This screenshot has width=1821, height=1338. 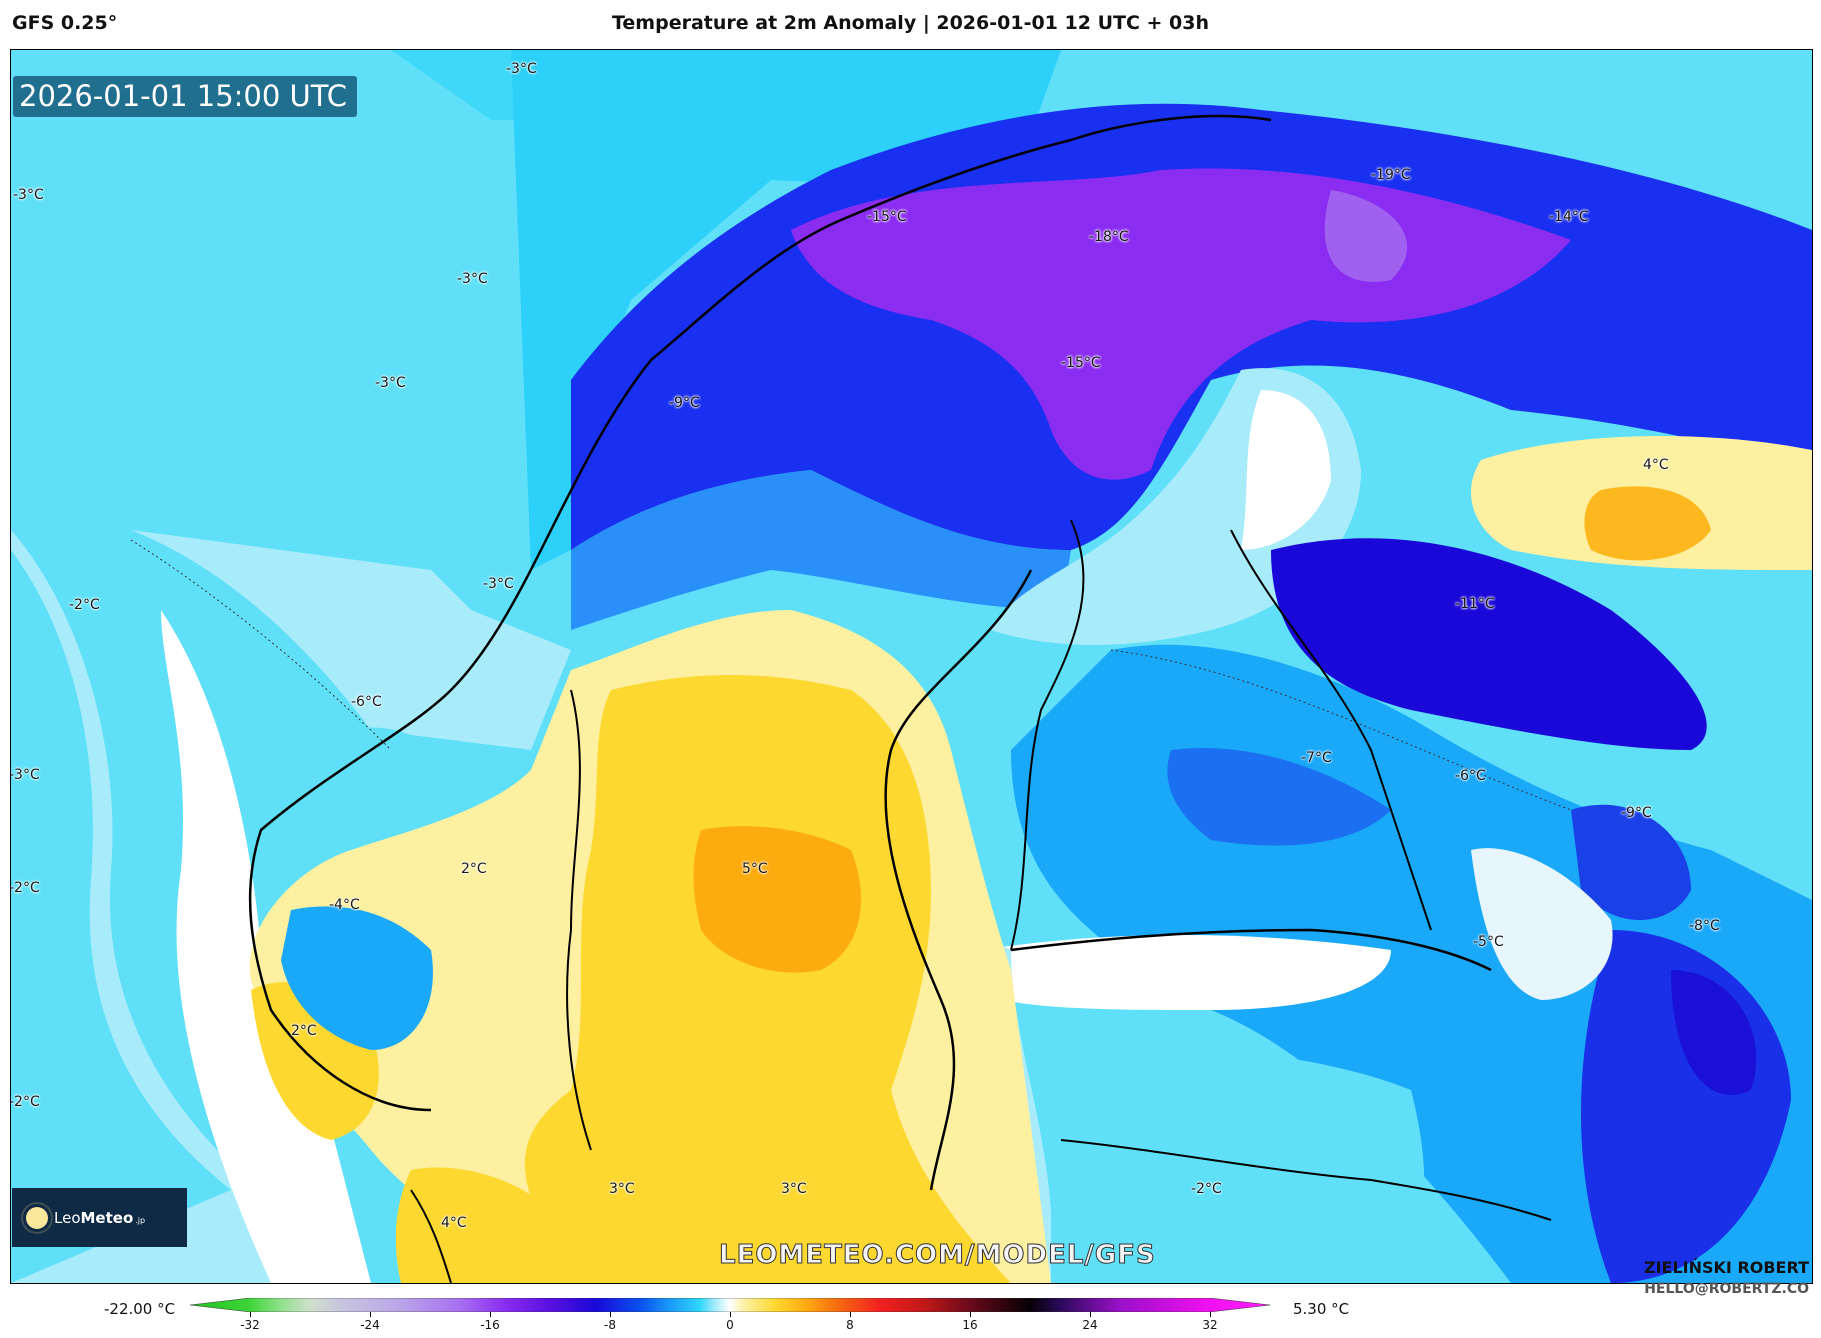 I want to click on colorbar-tick-label: -16, so click(x=490, y=1325).